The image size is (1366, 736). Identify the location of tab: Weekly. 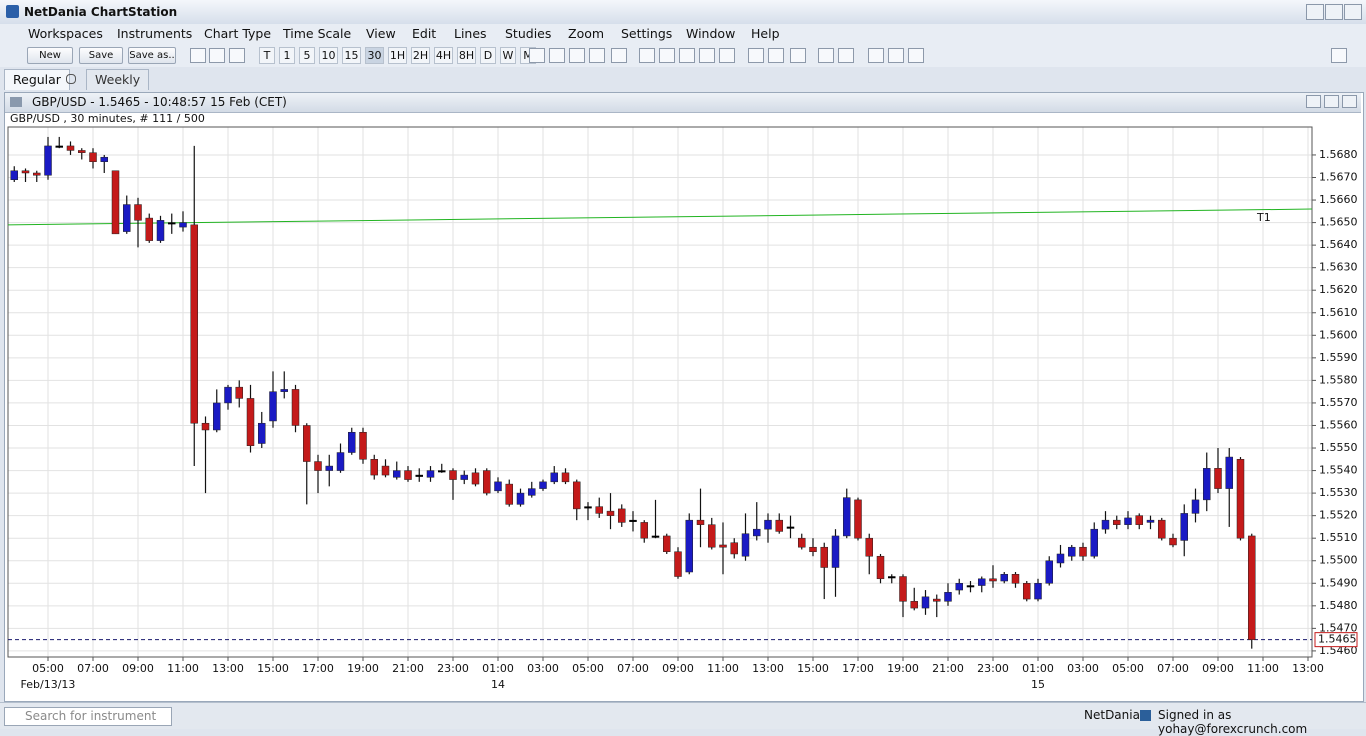
(118, 79).